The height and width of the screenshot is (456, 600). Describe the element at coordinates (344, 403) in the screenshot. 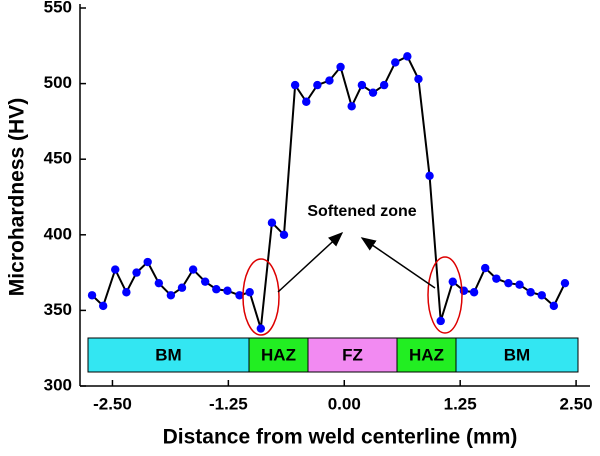

I see `x-tick-label: 0.00` at that location.